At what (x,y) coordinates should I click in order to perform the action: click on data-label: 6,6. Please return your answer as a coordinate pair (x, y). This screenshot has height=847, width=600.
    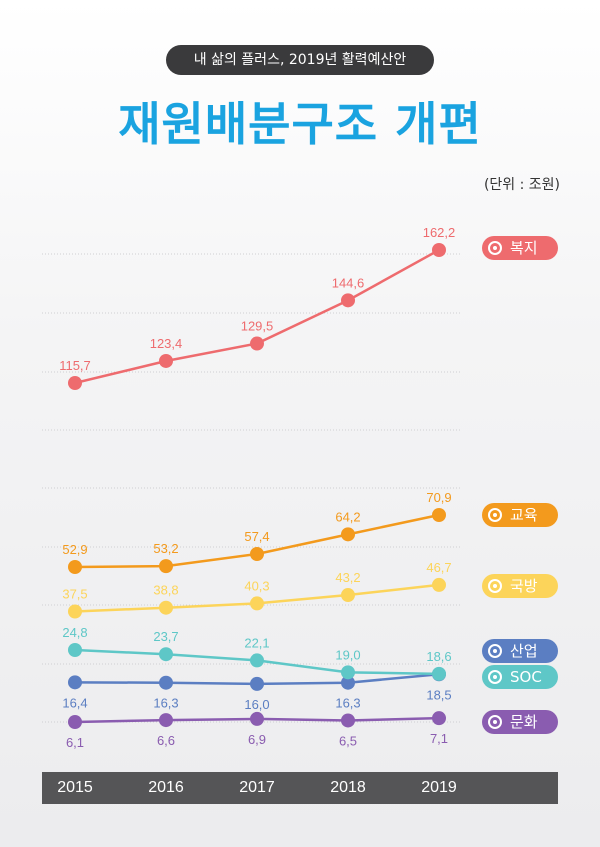
    Looking at the image, I should click on (166, 740).